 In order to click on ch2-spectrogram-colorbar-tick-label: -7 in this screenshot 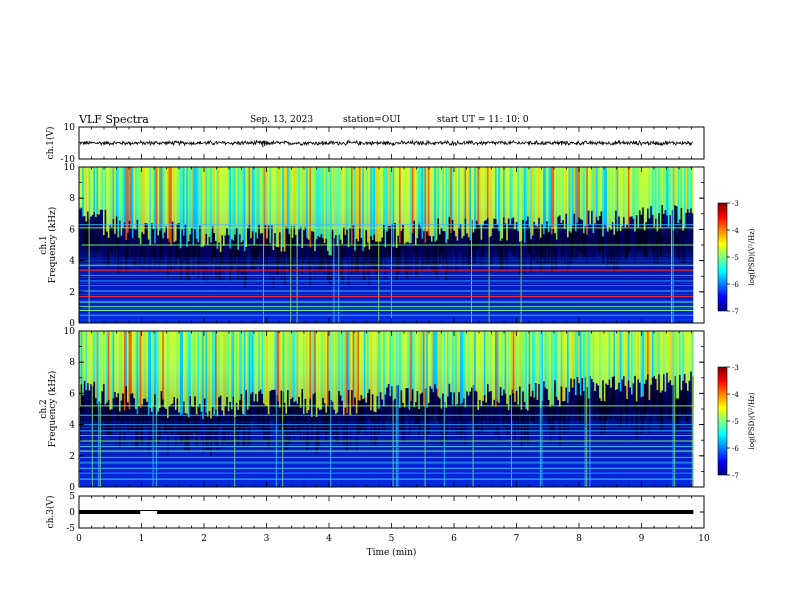, I will do `click(735, 476)`.